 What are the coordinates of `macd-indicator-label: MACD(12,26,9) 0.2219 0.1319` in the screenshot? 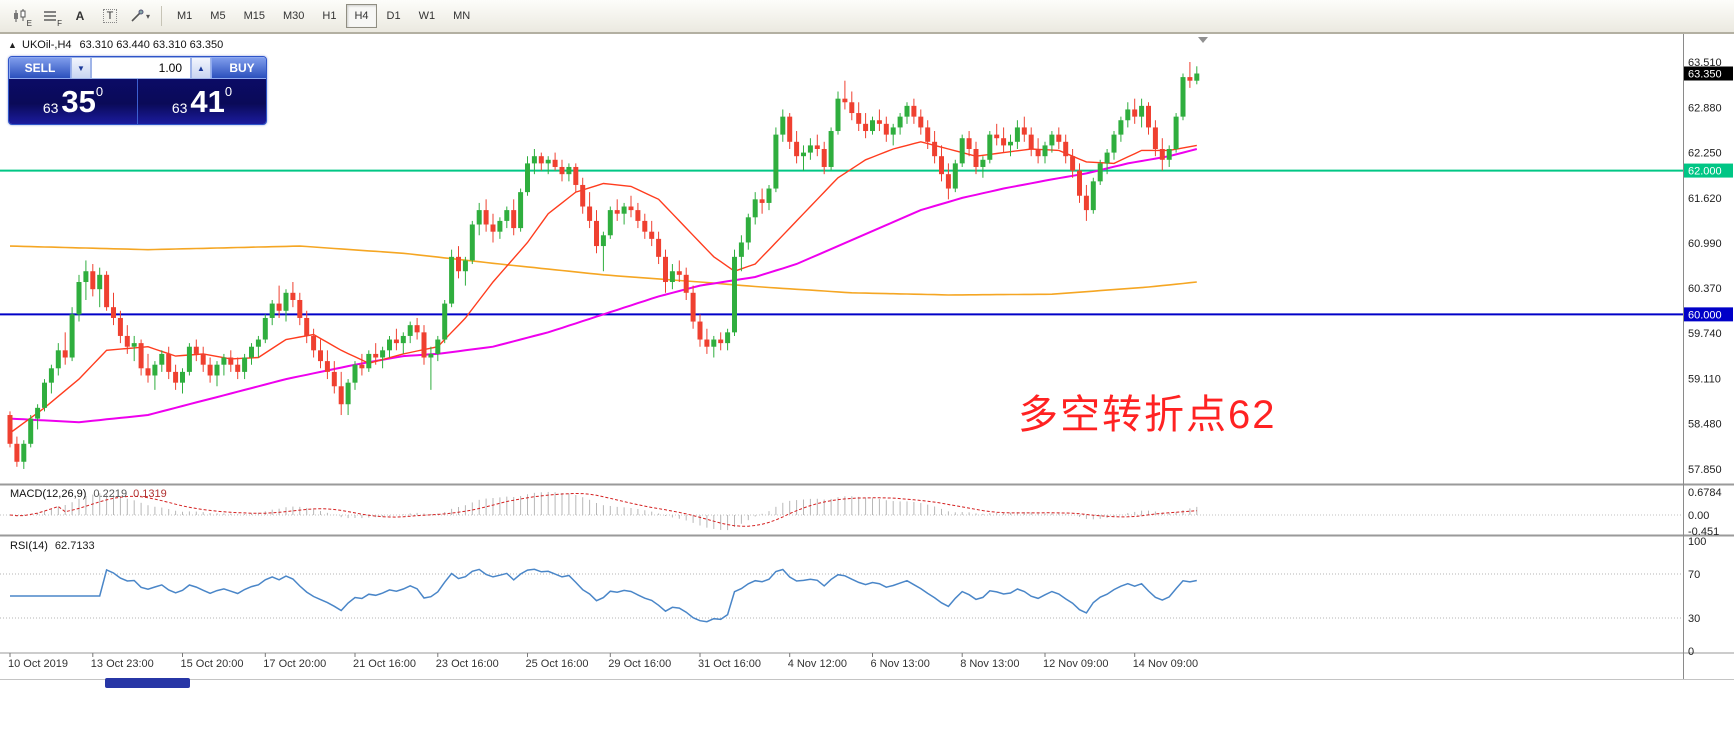 It's located at (88, 494).